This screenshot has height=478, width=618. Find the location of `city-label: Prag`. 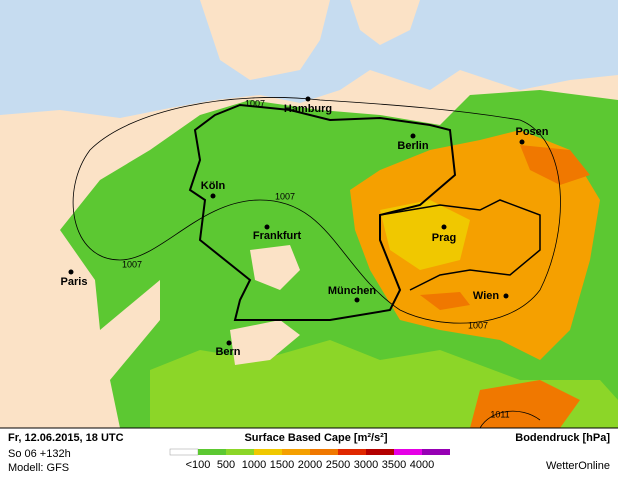

city-label: Prag is located at coordinates (444, 238).